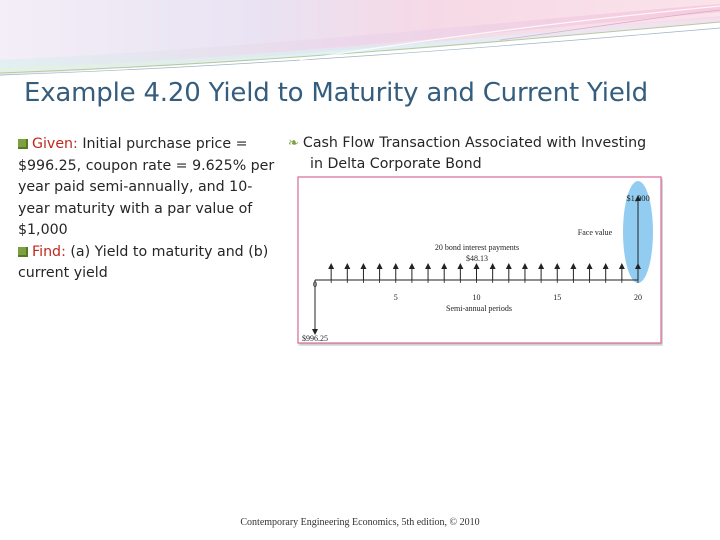 The height and width of the screenshot is (540, 720). What do you see at coordinates (479, 308) in the screenshot?
I see `axis-label: Semi-annual periods` at bounding box center [479, 308].